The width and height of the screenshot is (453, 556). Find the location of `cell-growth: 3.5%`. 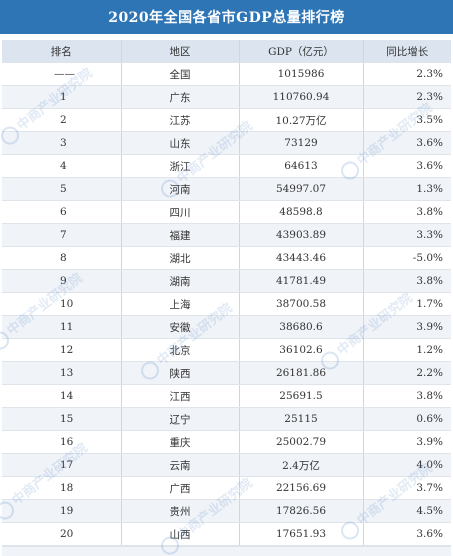

cell-growth: 3.5% is located at coordinates (407, 120).